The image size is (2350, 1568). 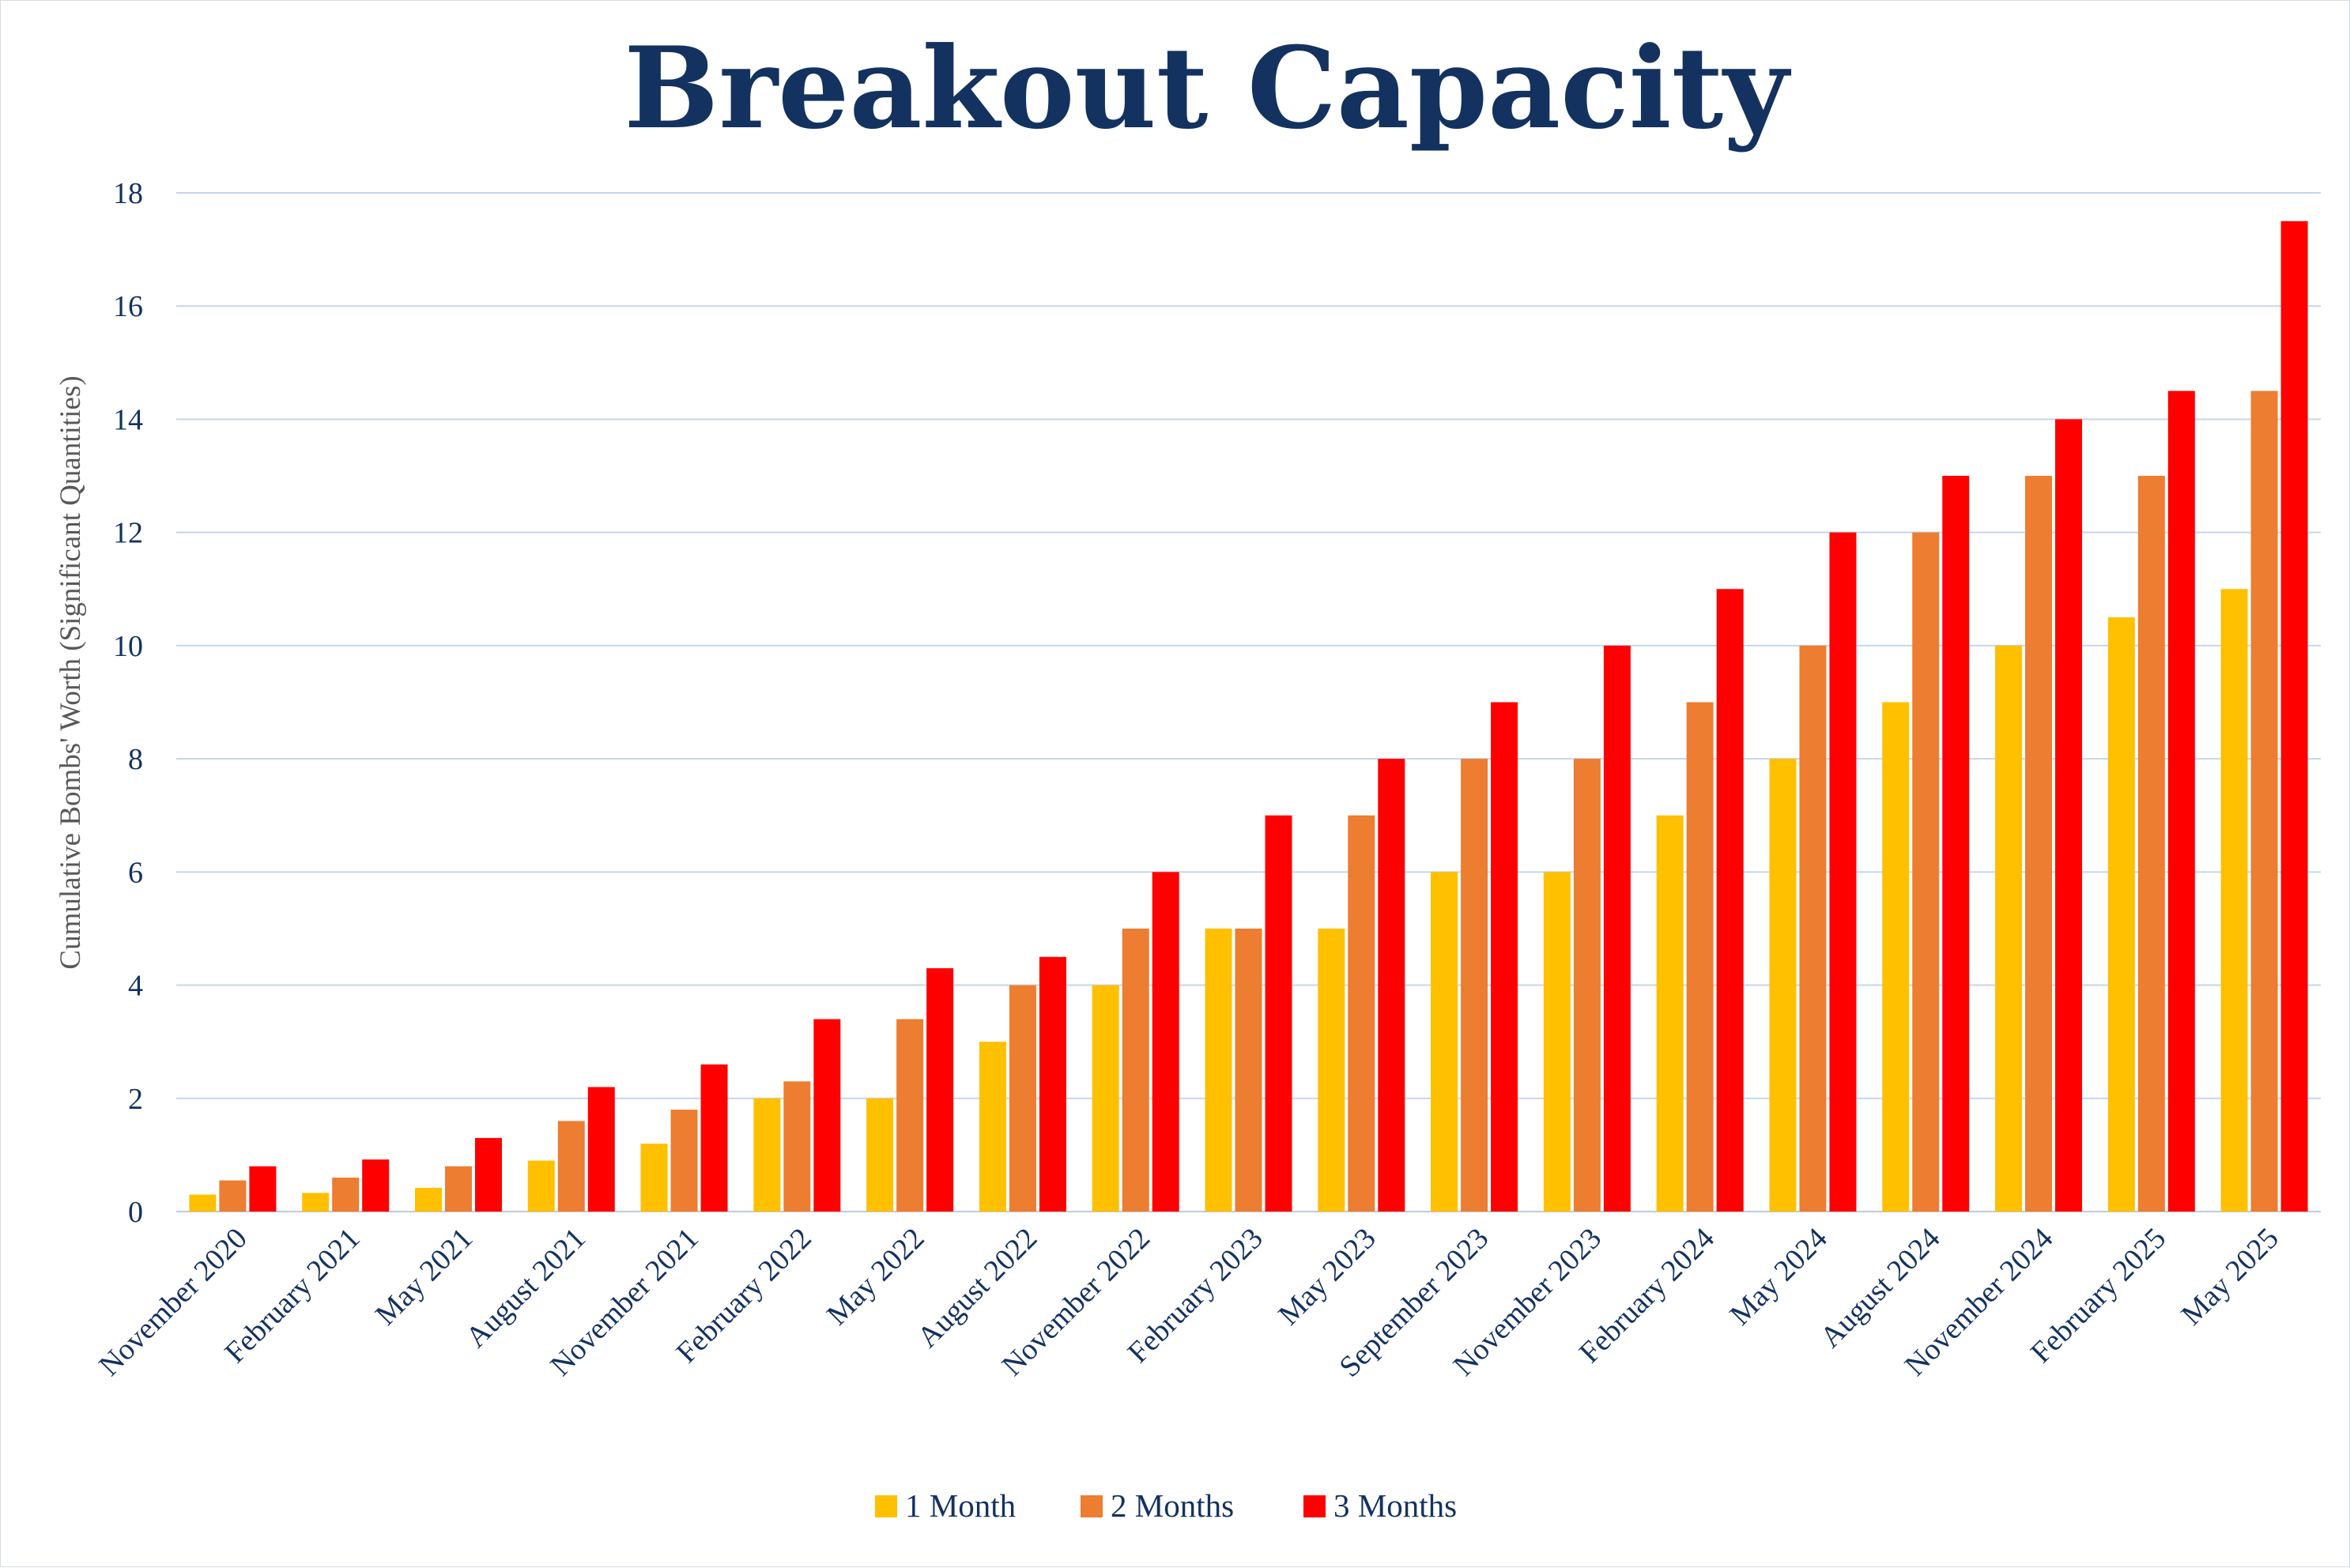 I want to click on legend-label: 1 Month, so click(x=960, y=1505).